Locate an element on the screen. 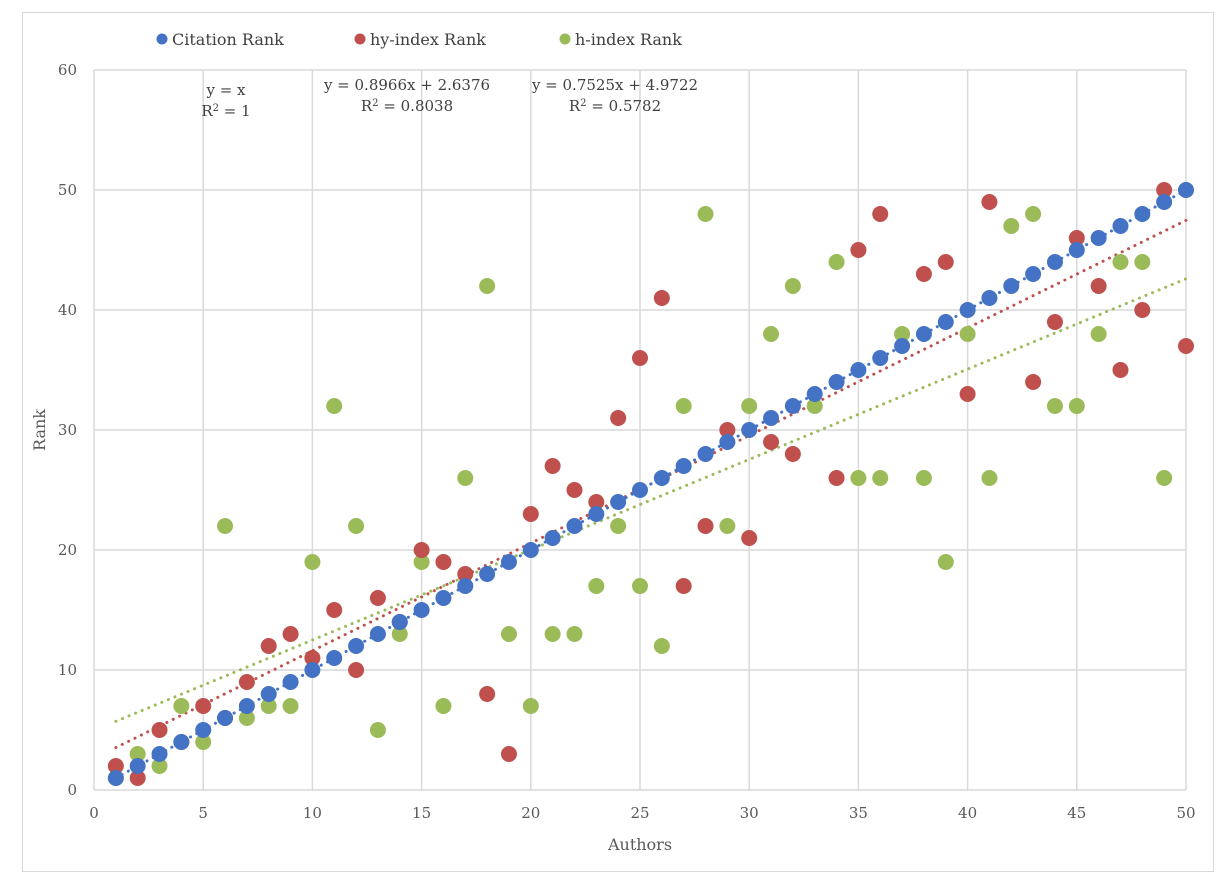 The image size is (1230, 876). y-tick-label: 0 is located at coordinates (72, 790).